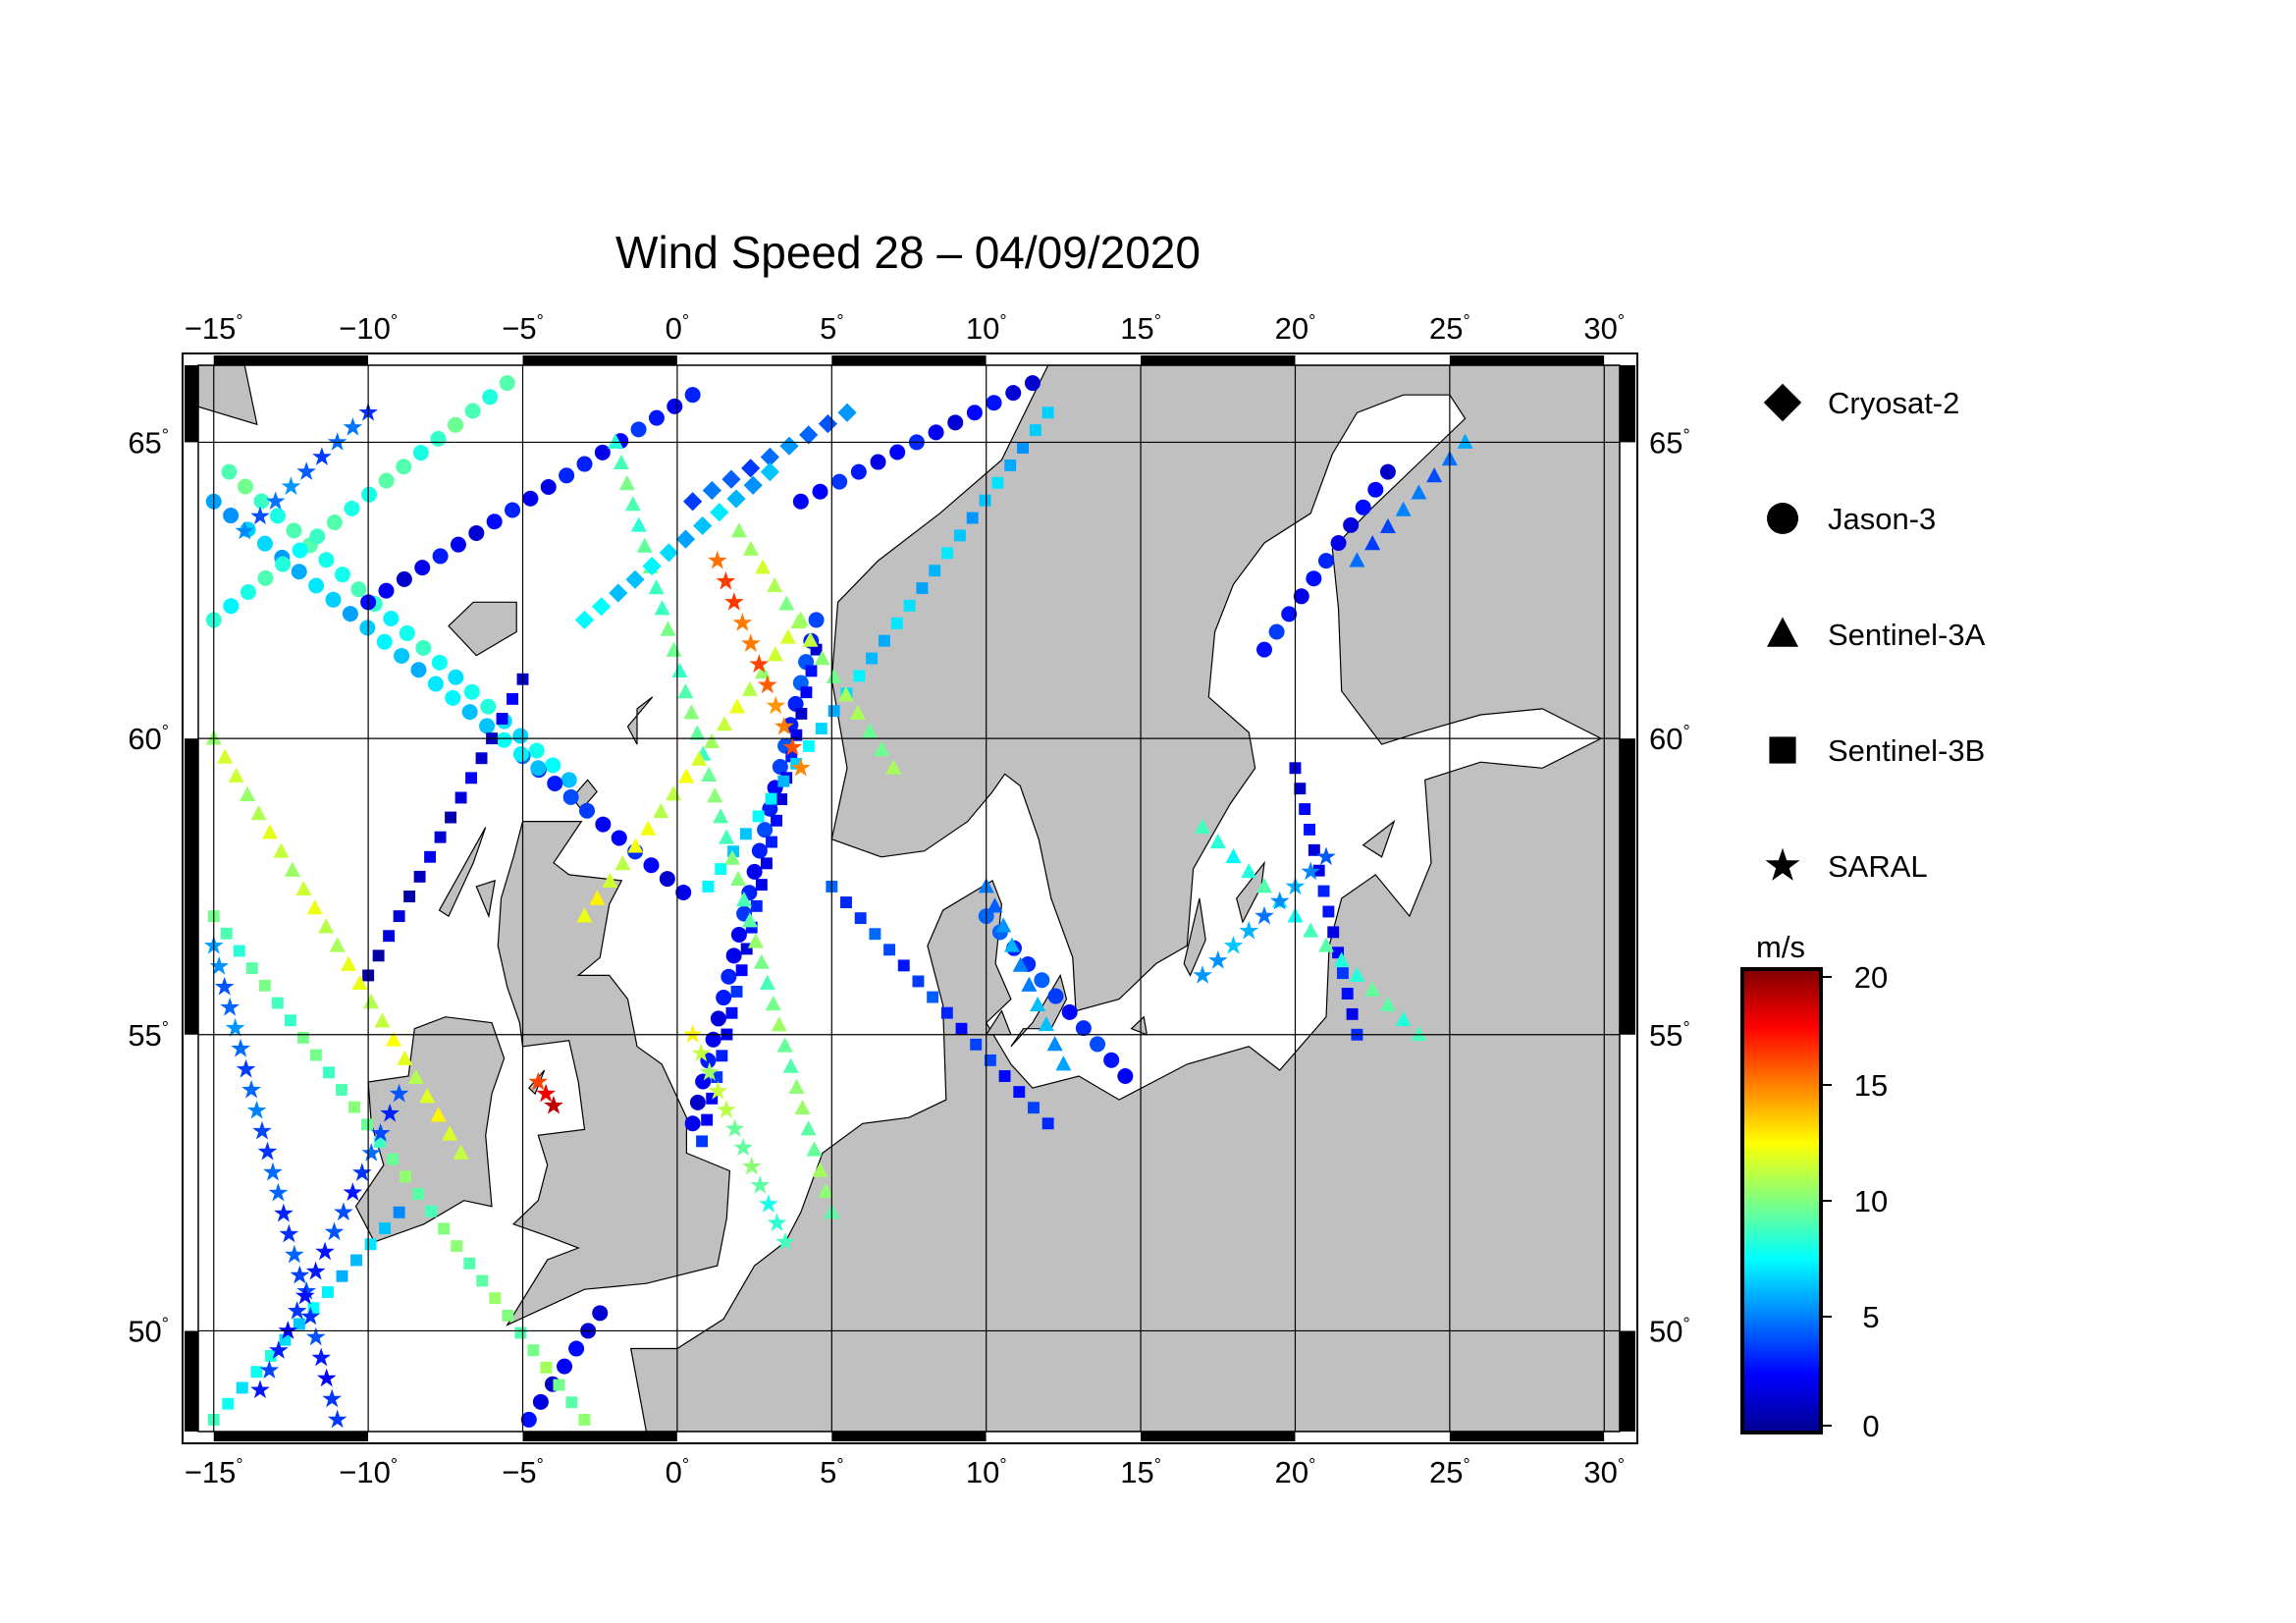 The height and width of the screenshot is (1623, 2296). Describe the element at coordinates (523, 1472) in the screenshot. I see `lon-tick-label-bottom: −5°` at that location.